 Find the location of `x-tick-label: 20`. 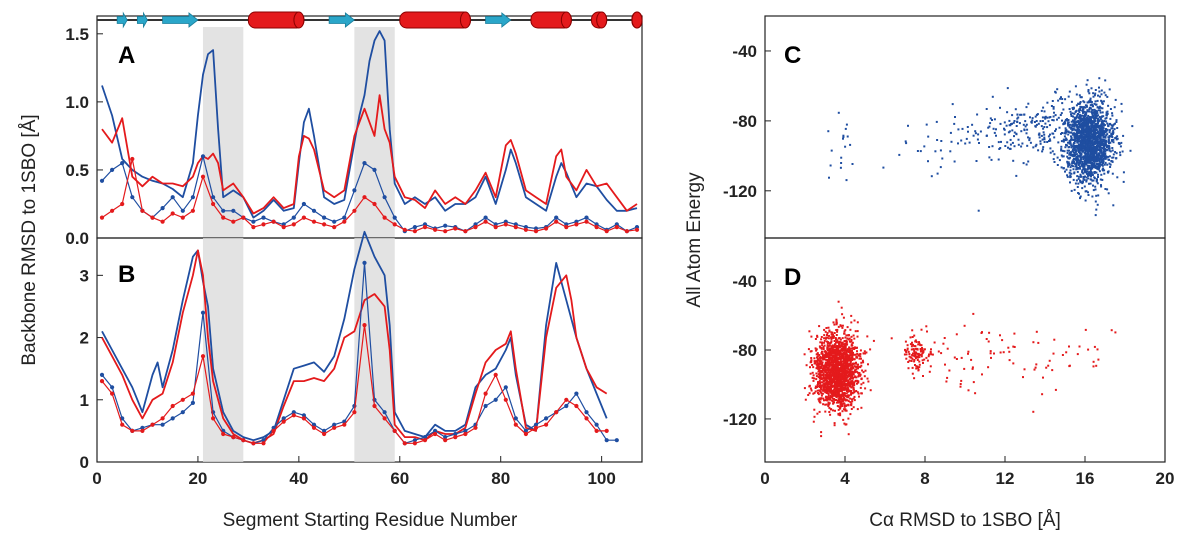

x-tick-label: 20 is located at coordinates (197, 478).